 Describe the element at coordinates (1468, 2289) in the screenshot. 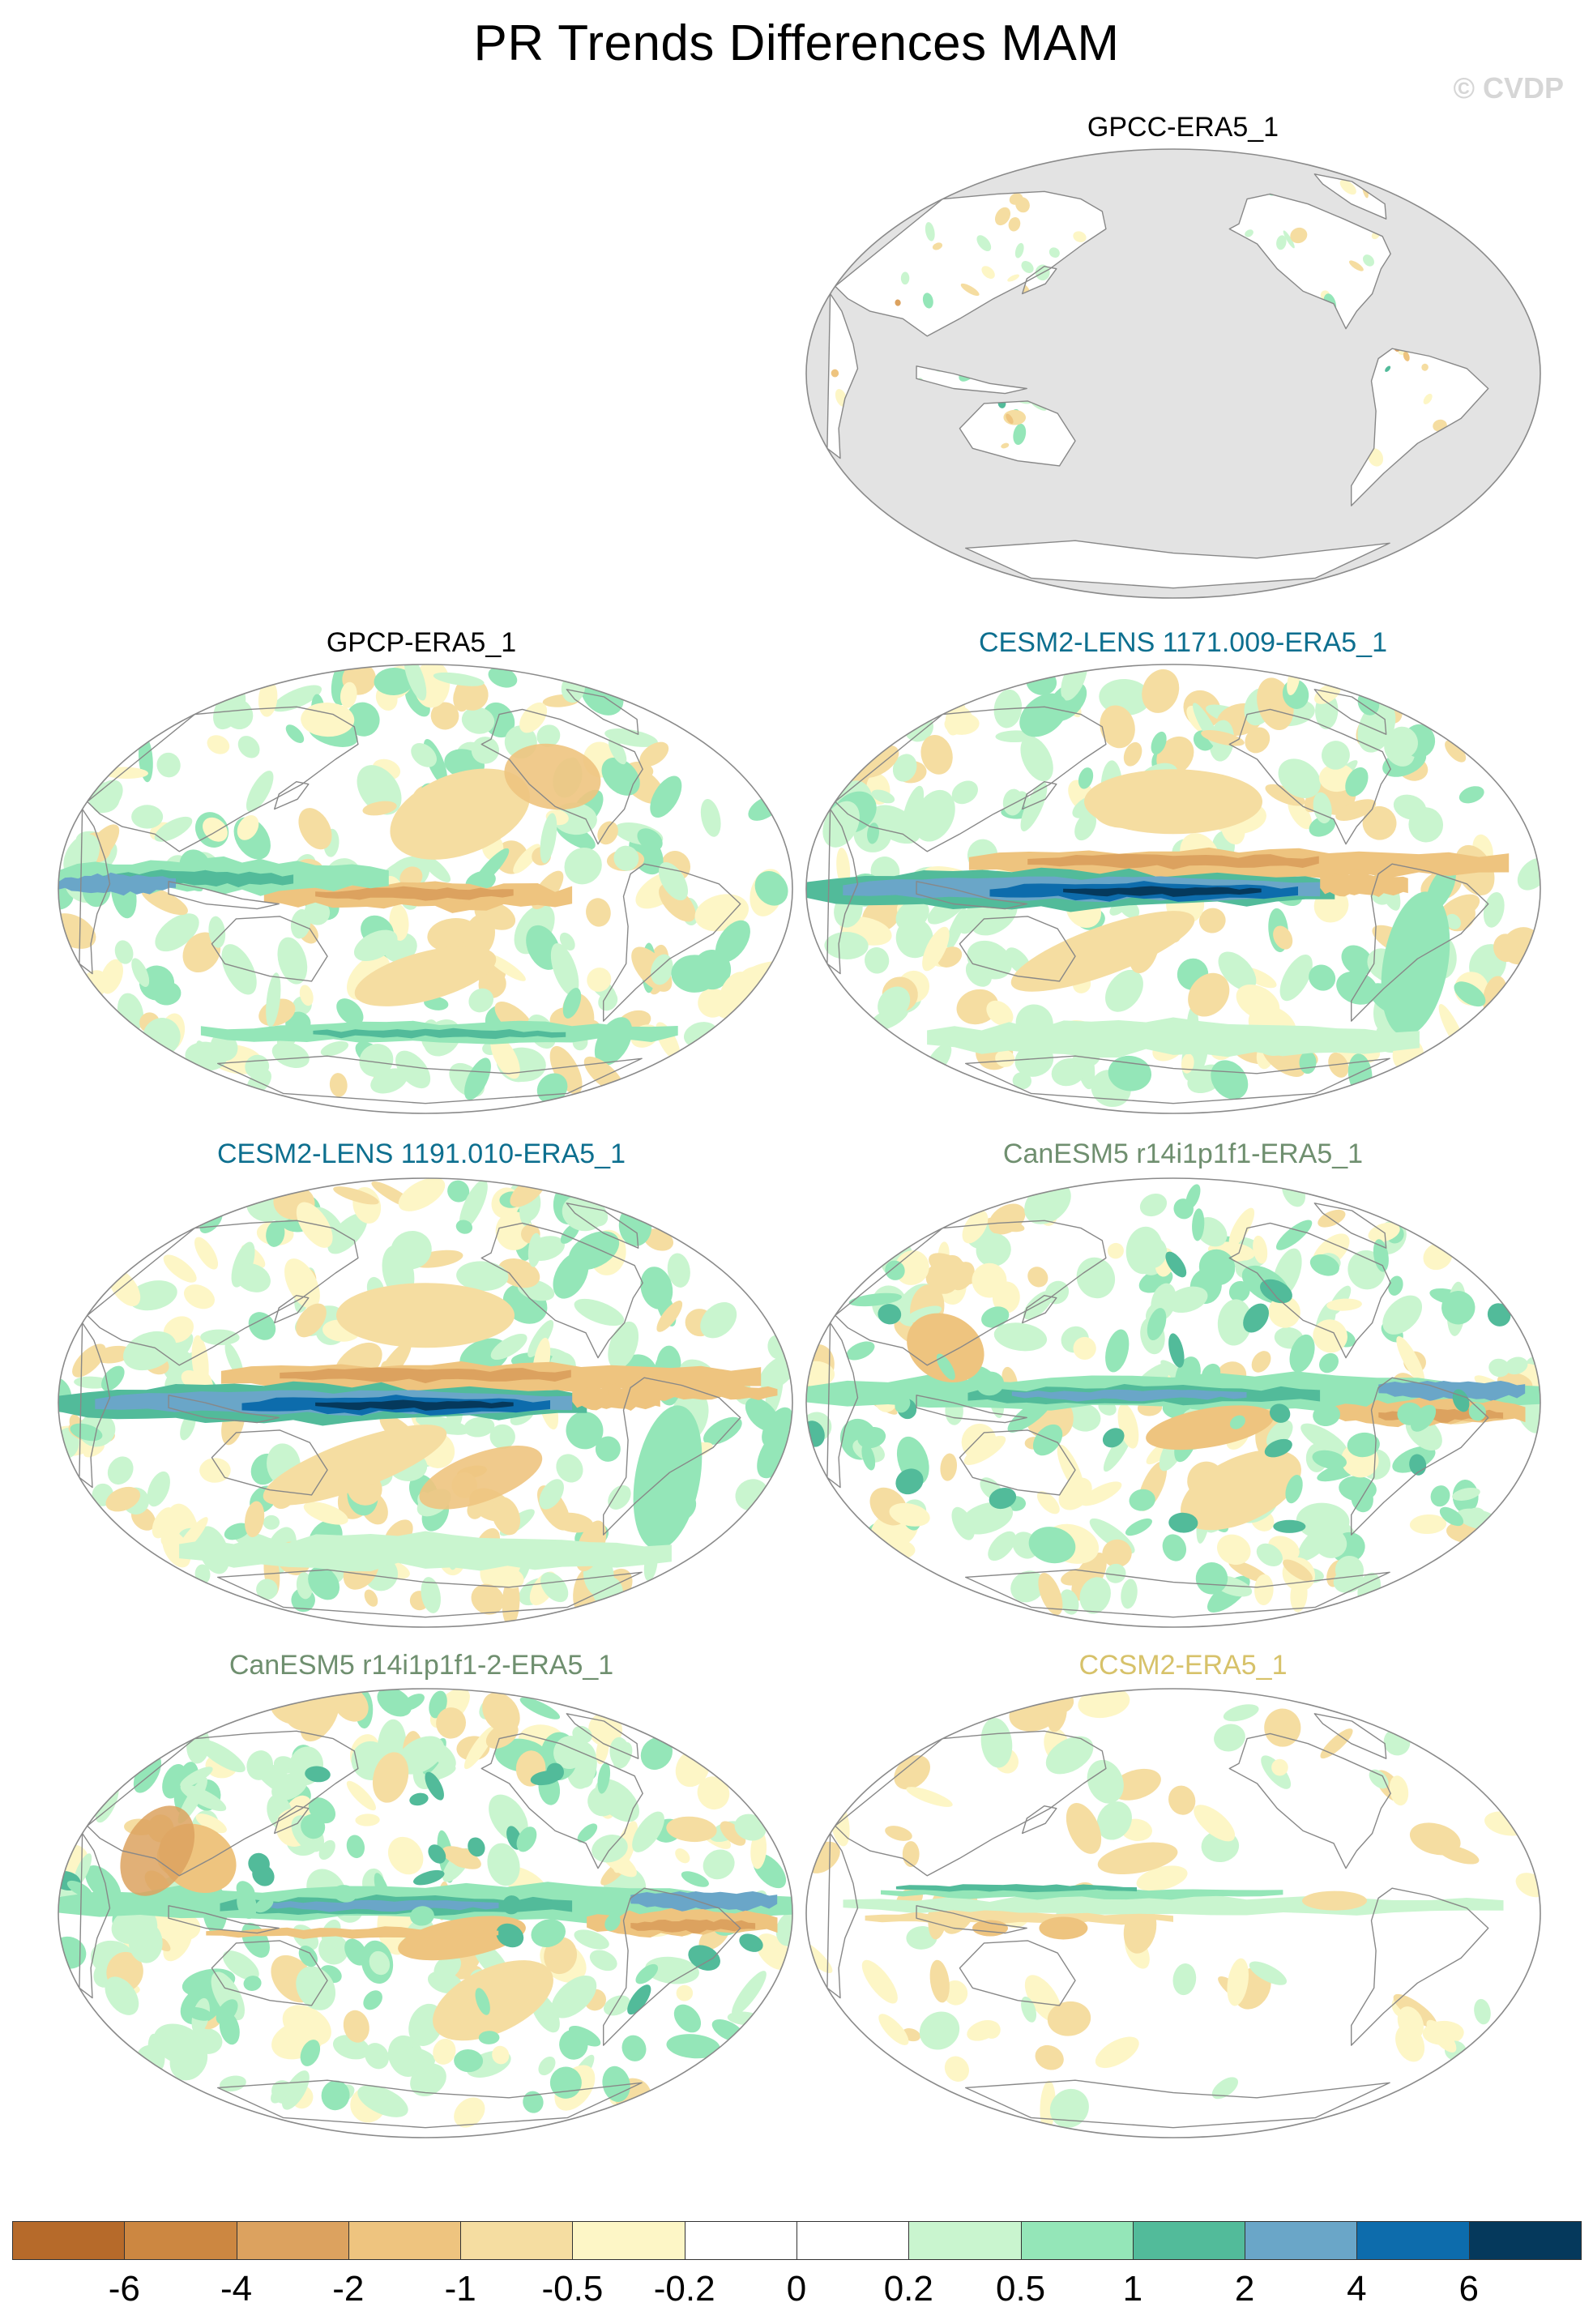

I see `colorbar-tick-label: 6` at that location.